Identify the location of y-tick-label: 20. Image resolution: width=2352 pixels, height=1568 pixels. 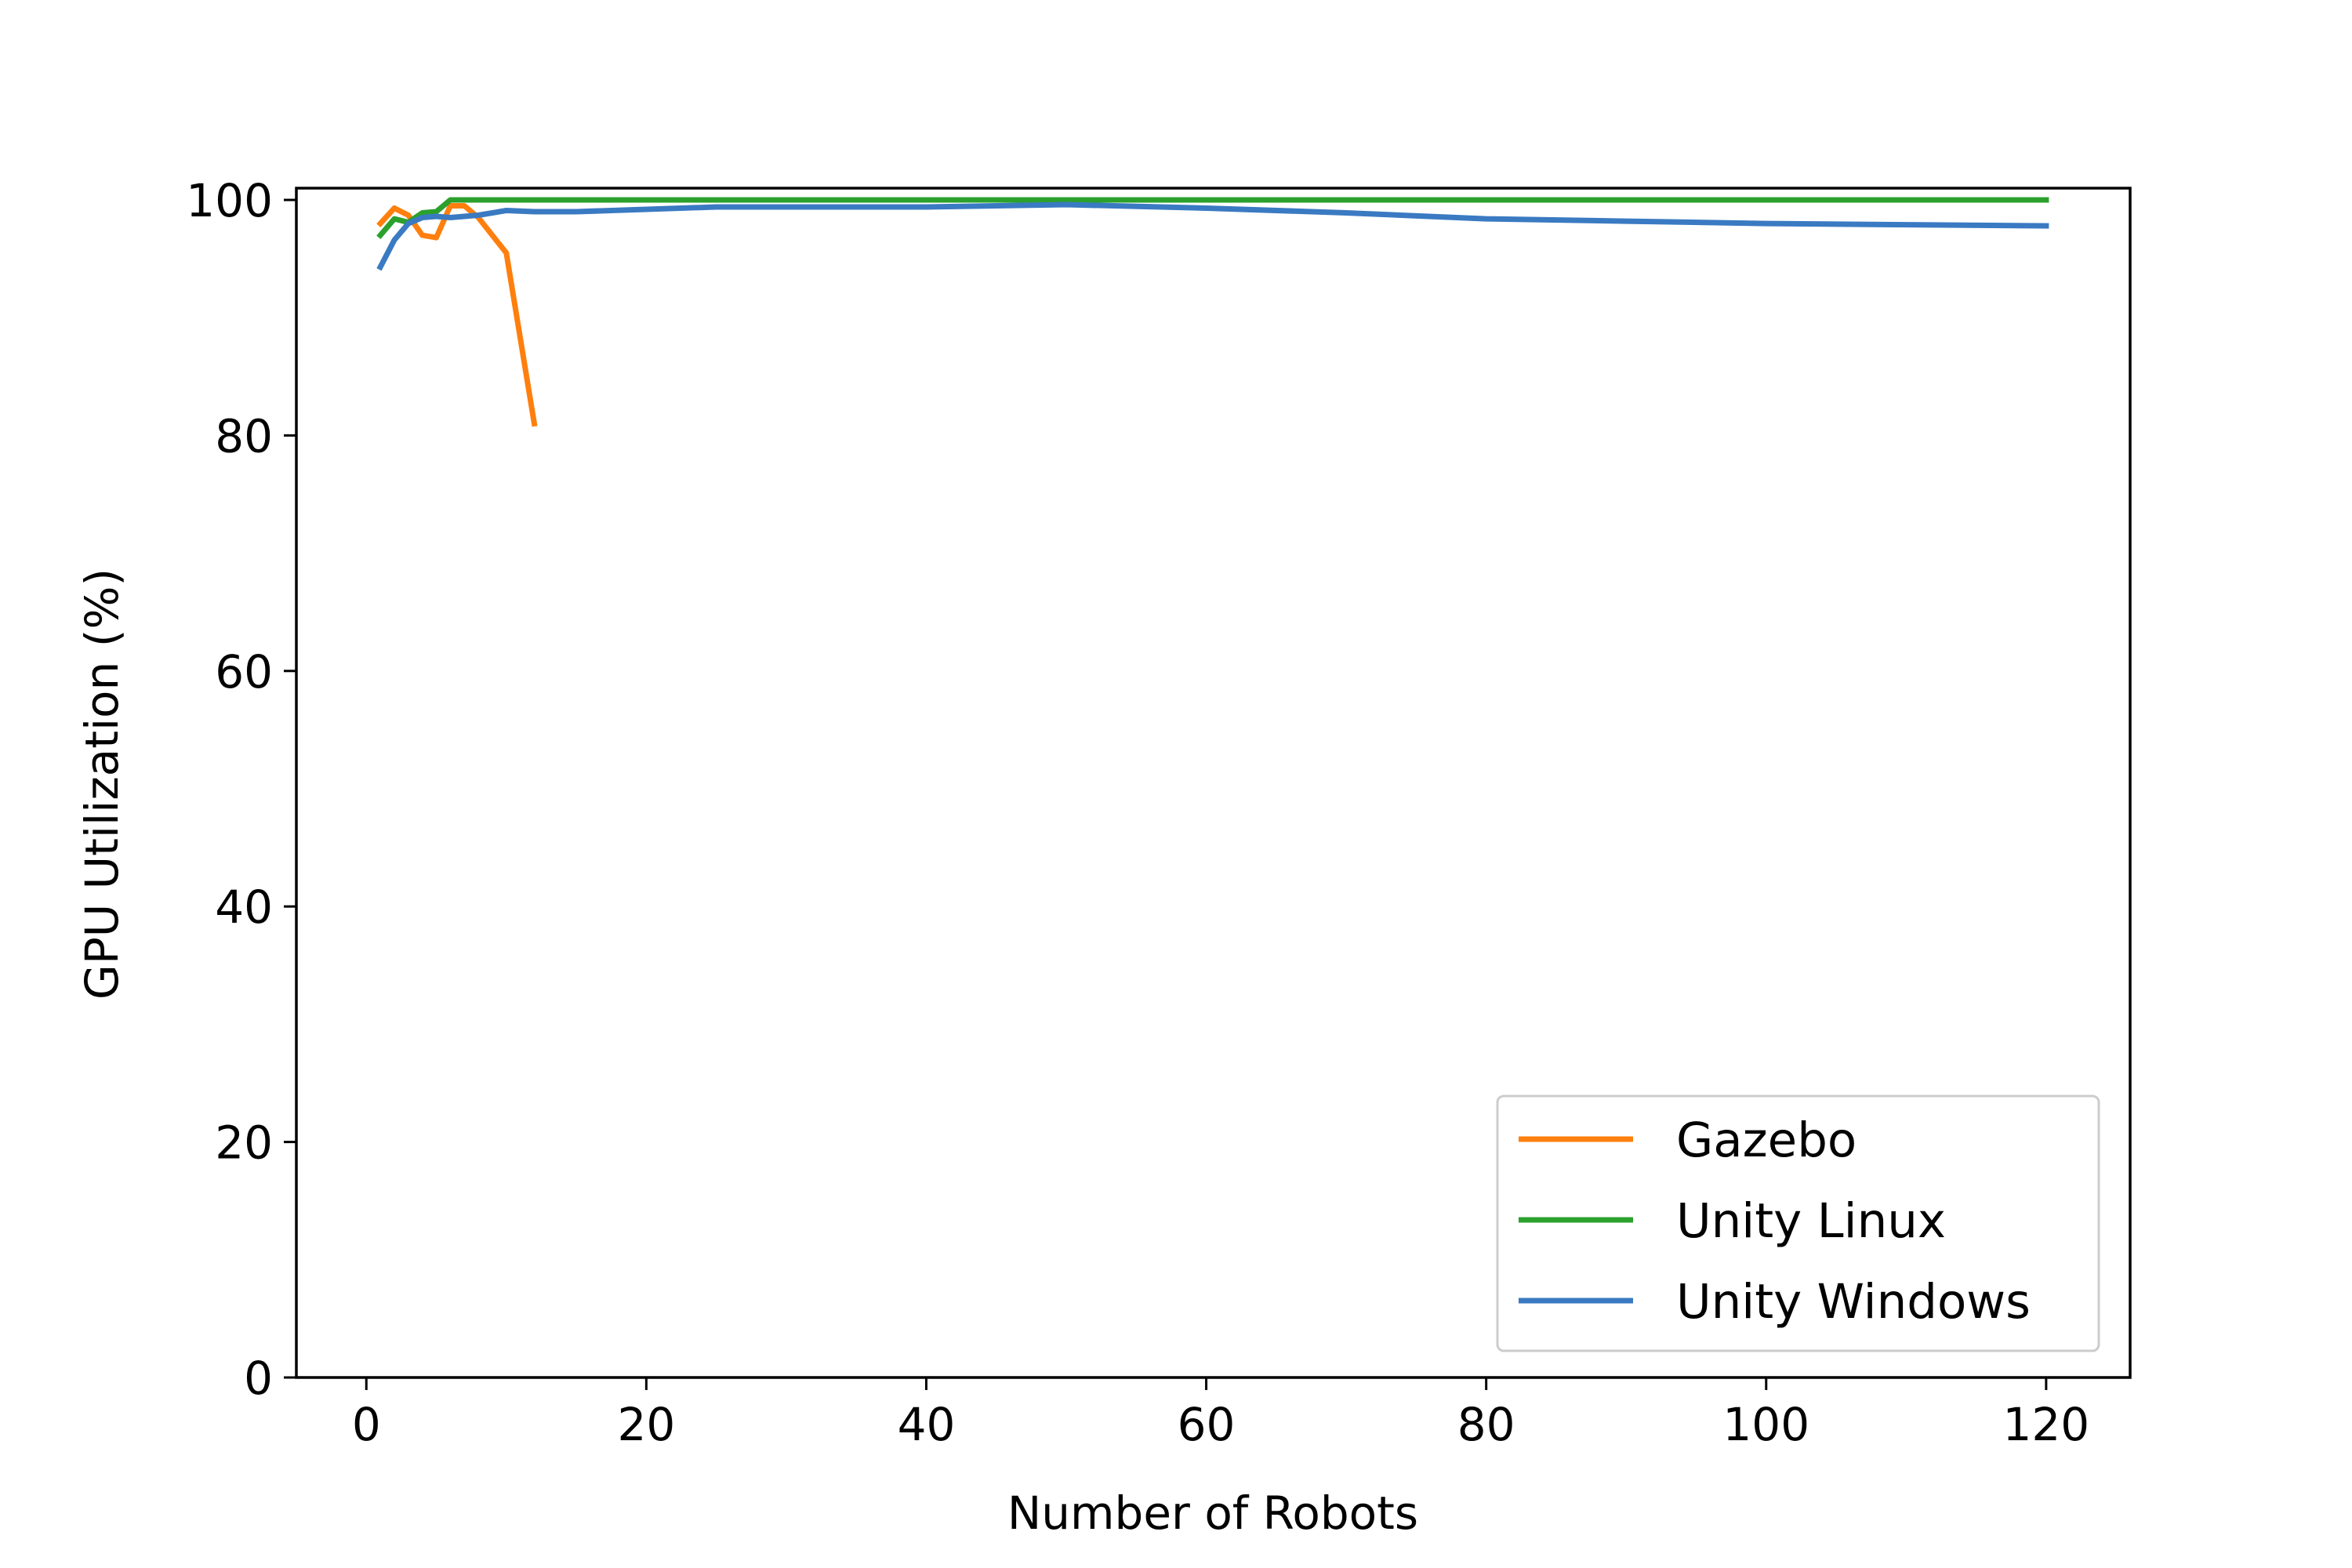
(244, 1143).